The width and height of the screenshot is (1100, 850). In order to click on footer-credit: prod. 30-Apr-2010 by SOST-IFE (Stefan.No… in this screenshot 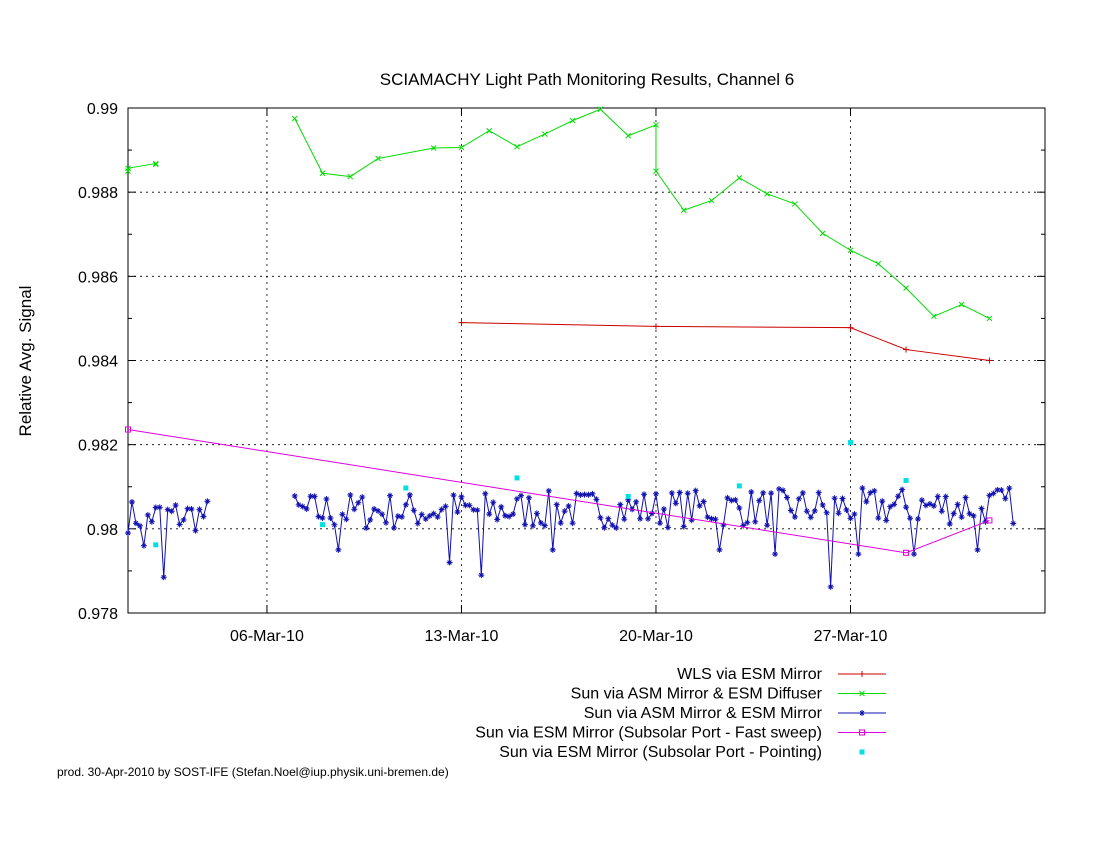, I will do `click(253, 772)`.